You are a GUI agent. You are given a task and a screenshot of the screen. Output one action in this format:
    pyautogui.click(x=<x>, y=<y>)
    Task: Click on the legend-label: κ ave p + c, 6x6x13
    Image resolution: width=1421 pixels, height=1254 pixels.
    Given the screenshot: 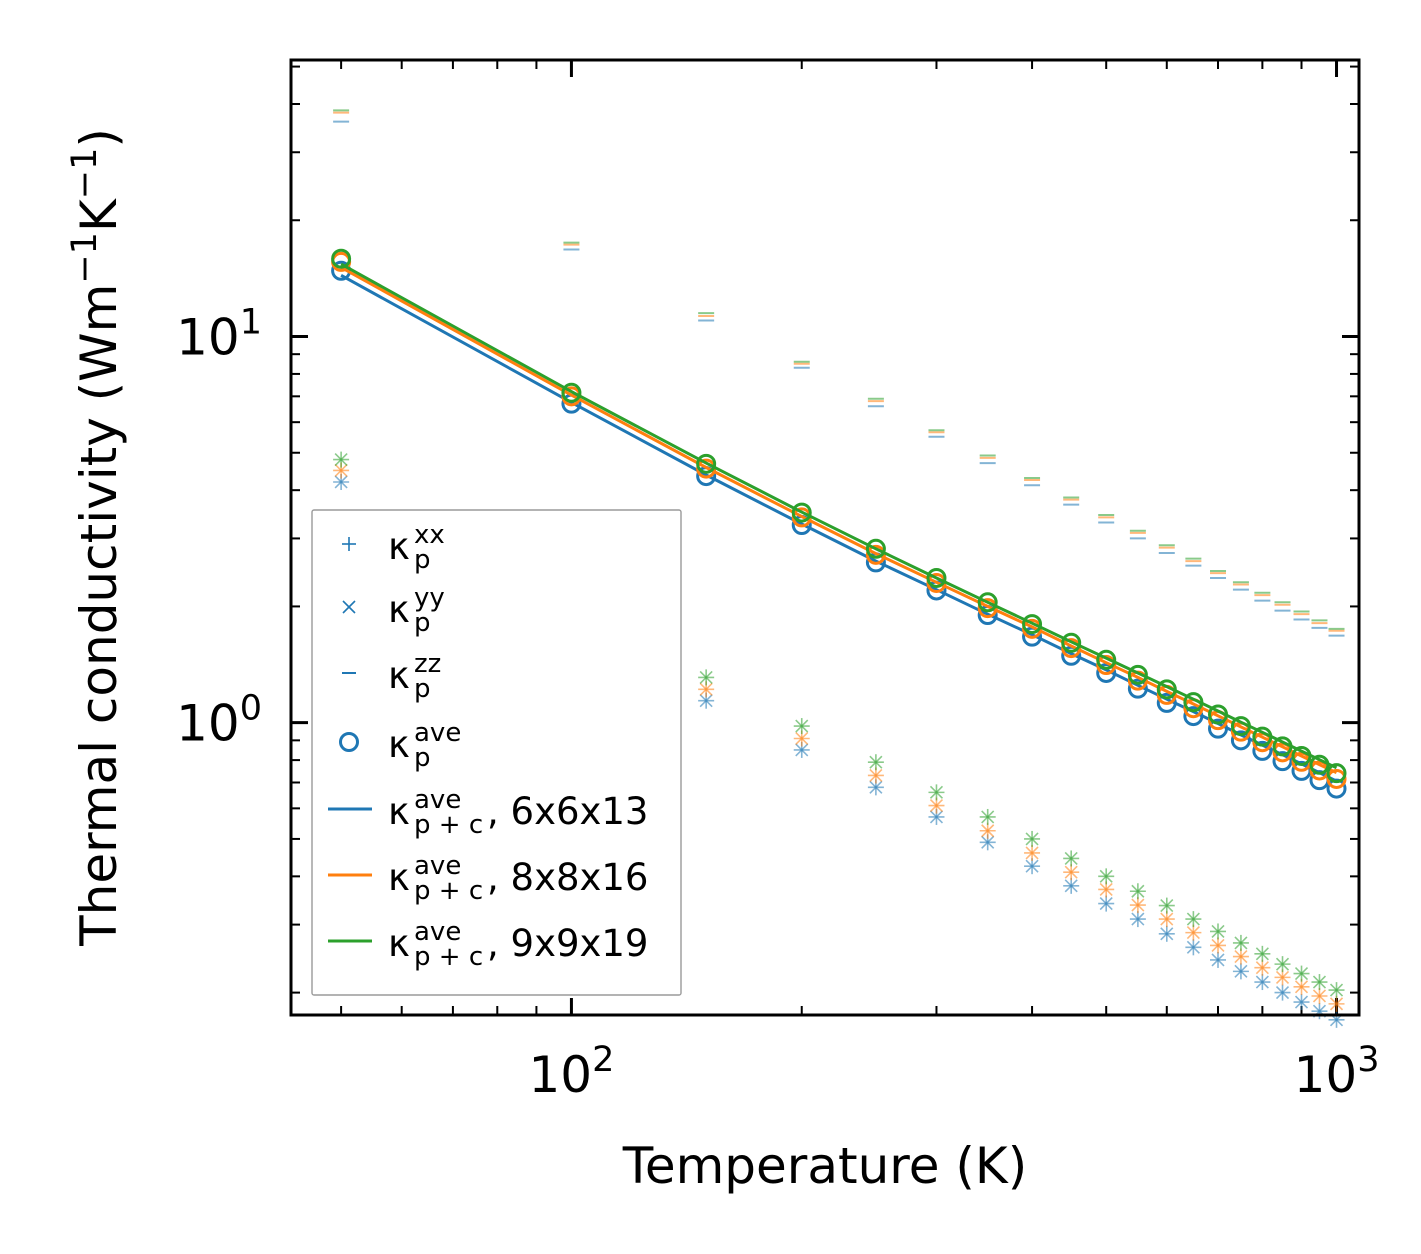 What is the action you would take?
    pyautogui.click(x=518, y=812)
    